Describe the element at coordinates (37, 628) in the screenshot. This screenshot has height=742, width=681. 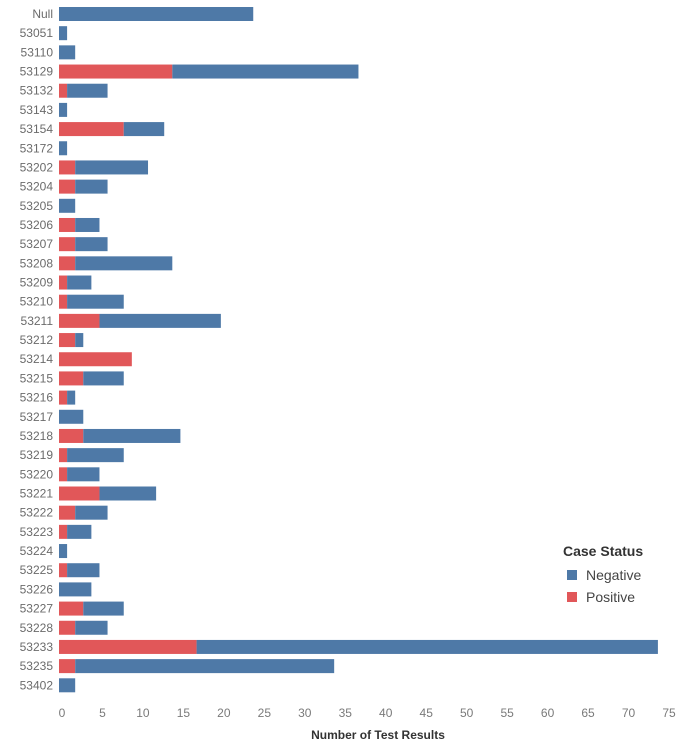
I see `category-label: 53228` at that location.